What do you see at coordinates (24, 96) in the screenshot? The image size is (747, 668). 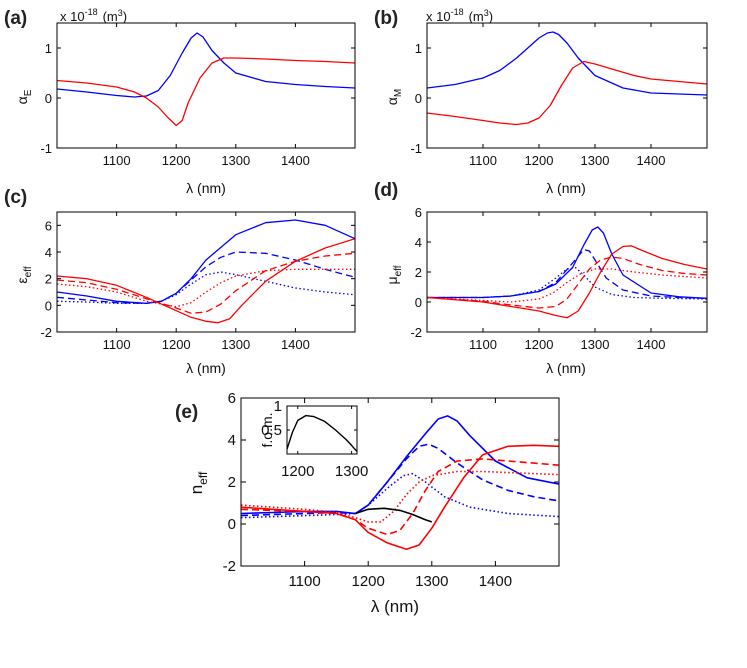 I see `y-axis-label-a: αE` at bounding box center [24, 96].